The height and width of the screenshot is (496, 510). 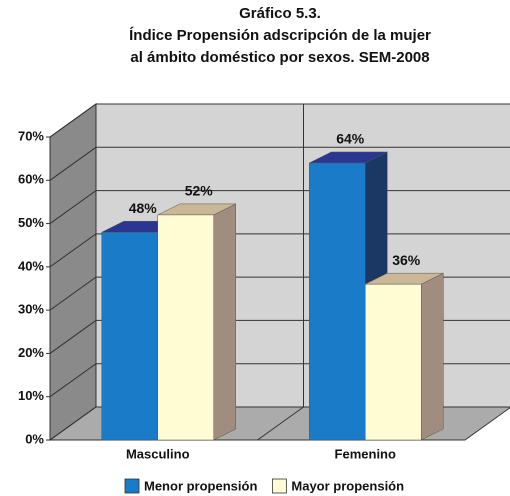 What do you see at coordinates (31, 309) in the screenshot?
I see `y-tick-label: 30%` at bounding box center [31, 309].